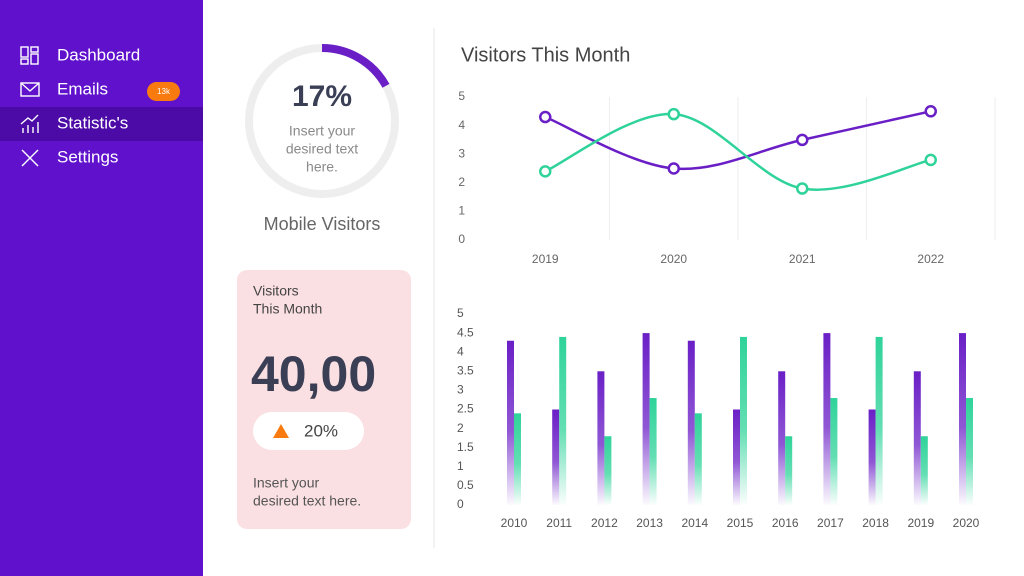  What do you see at coordinates (322, 131) in the screenshot?
I see `gauge-text: Insert your` at bounding box center [322, 131].